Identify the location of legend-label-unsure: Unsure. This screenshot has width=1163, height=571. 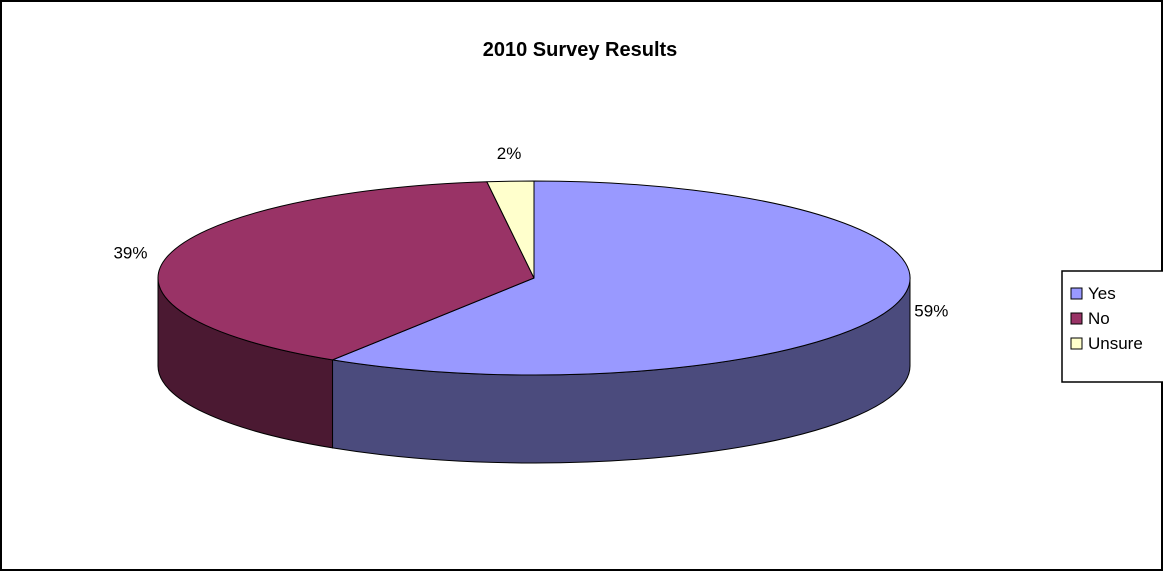
(1115, 343).